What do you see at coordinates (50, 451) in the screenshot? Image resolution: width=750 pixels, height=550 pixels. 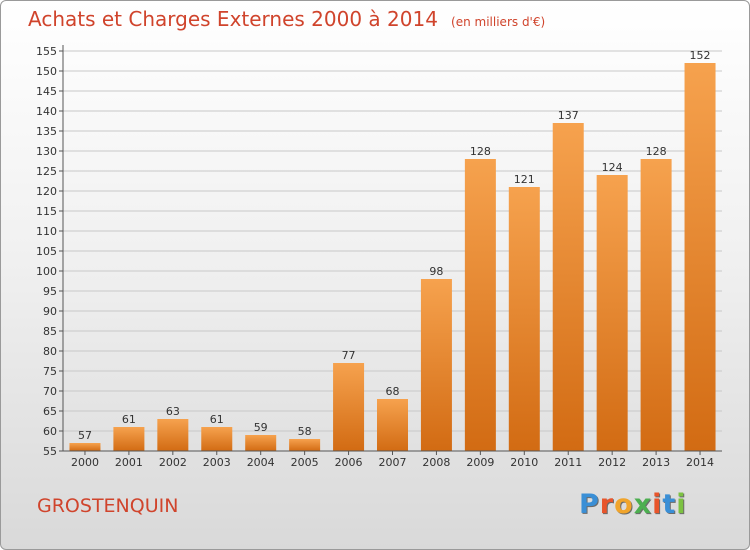 I see `y-tick-label: 55` at bounding box center [50, 451].